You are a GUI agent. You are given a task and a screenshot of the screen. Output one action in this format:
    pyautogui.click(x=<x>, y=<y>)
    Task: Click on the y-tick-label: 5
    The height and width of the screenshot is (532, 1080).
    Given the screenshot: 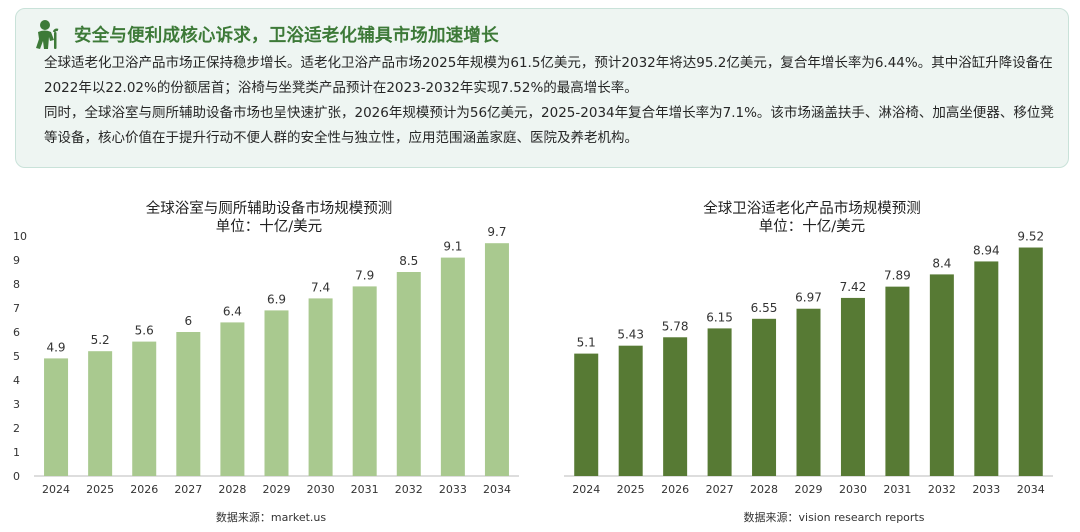 What is the action you would take?
    pyautogui.click(x=16, y=356)
    